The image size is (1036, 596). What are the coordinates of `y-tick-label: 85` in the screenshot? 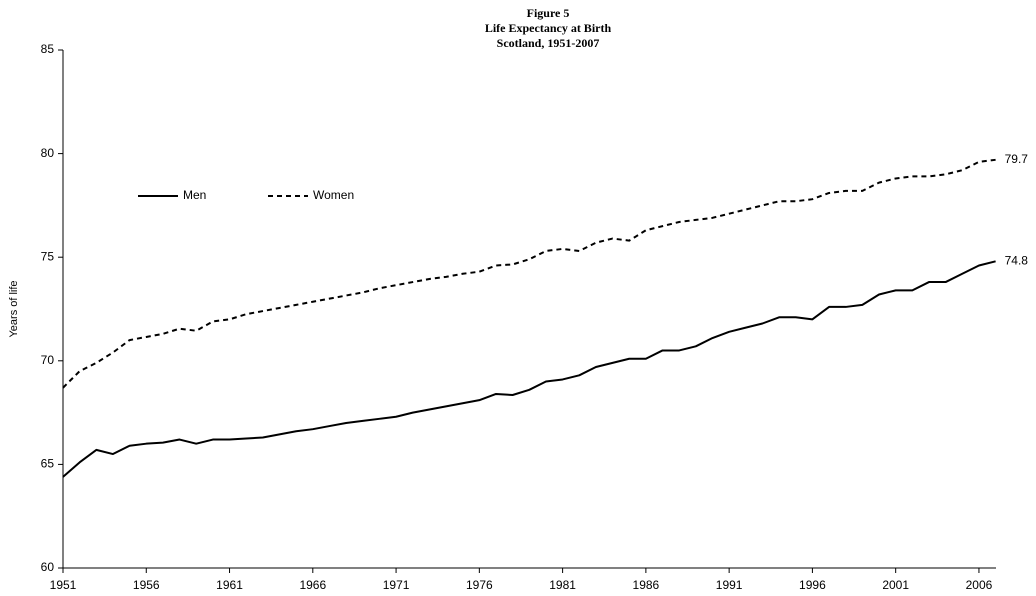 It's located at (48, 49).